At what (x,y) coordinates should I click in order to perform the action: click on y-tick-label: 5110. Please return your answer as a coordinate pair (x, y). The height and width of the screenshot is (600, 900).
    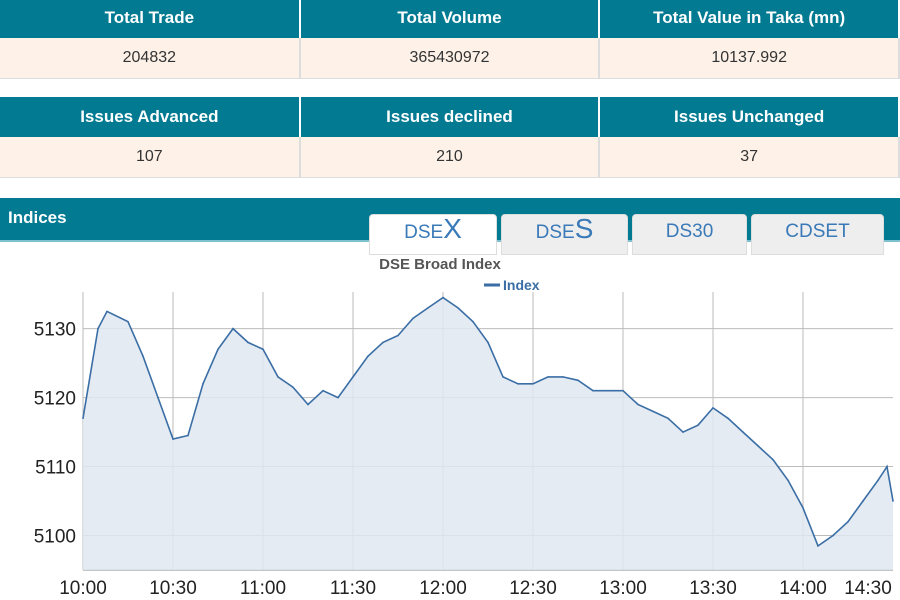
    Looking at the image, I should click on (55, 468).